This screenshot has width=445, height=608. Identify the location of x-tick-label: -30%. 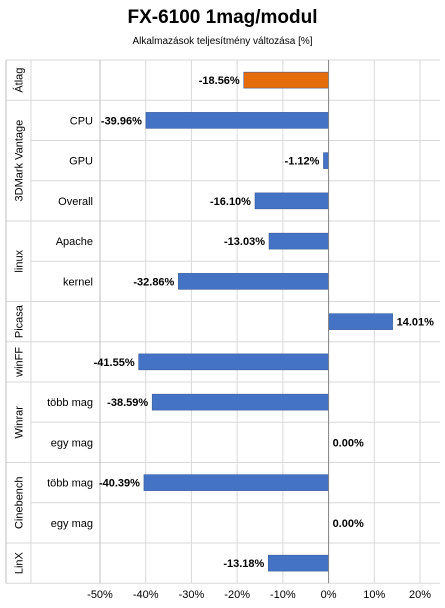
(192, 595).